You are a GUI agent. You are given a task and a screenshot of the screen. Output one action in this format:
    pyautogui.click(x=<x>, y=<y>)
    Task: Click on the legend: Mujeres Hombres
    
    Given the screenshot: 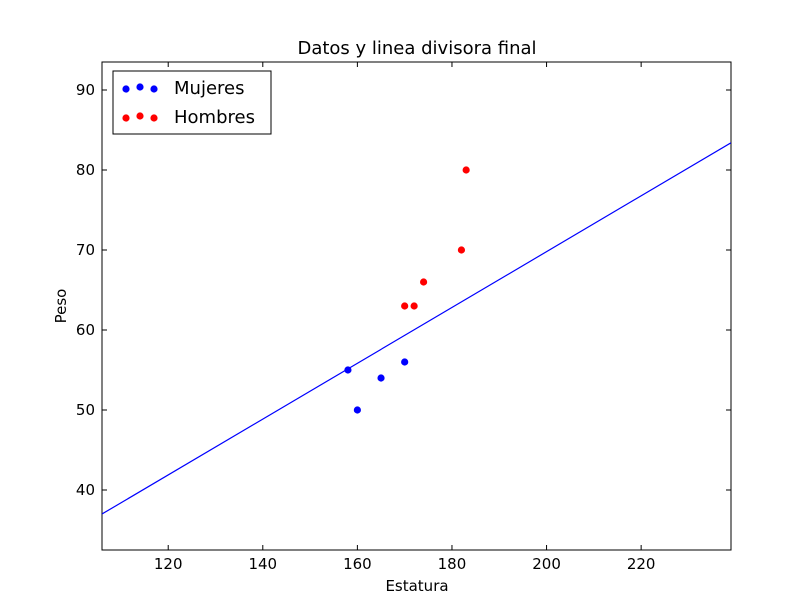 What is the action you would take?
    pyautogui.click(x=192, y=102)
    